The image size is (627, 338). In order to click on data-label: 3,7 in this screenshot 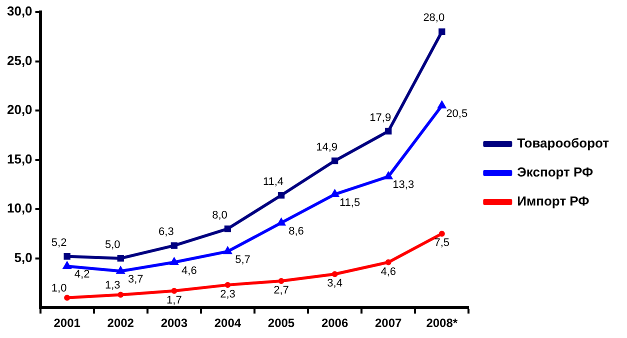, I will do `click(136, 280)`.